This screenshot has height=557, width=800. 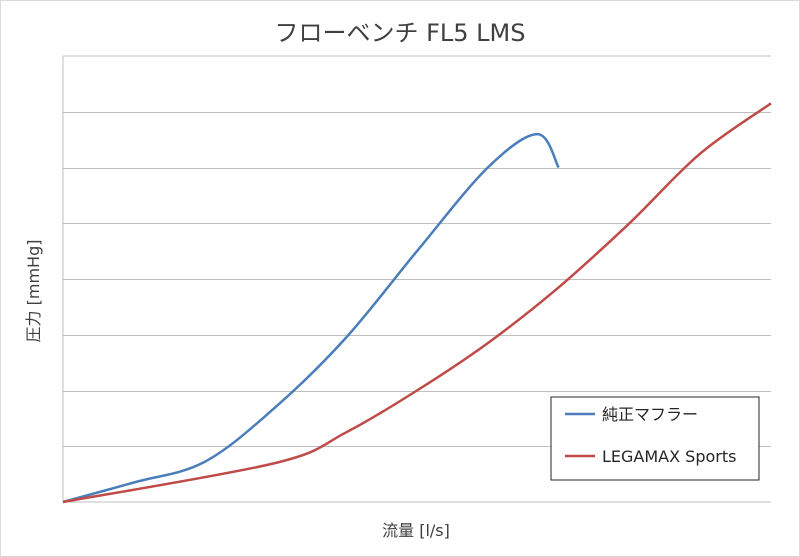 What do you see at coordinates (33, 291) in the screenshot?
I see `y-axis-label: 圧力 [mmHg]` at bounding box center [33, 291].